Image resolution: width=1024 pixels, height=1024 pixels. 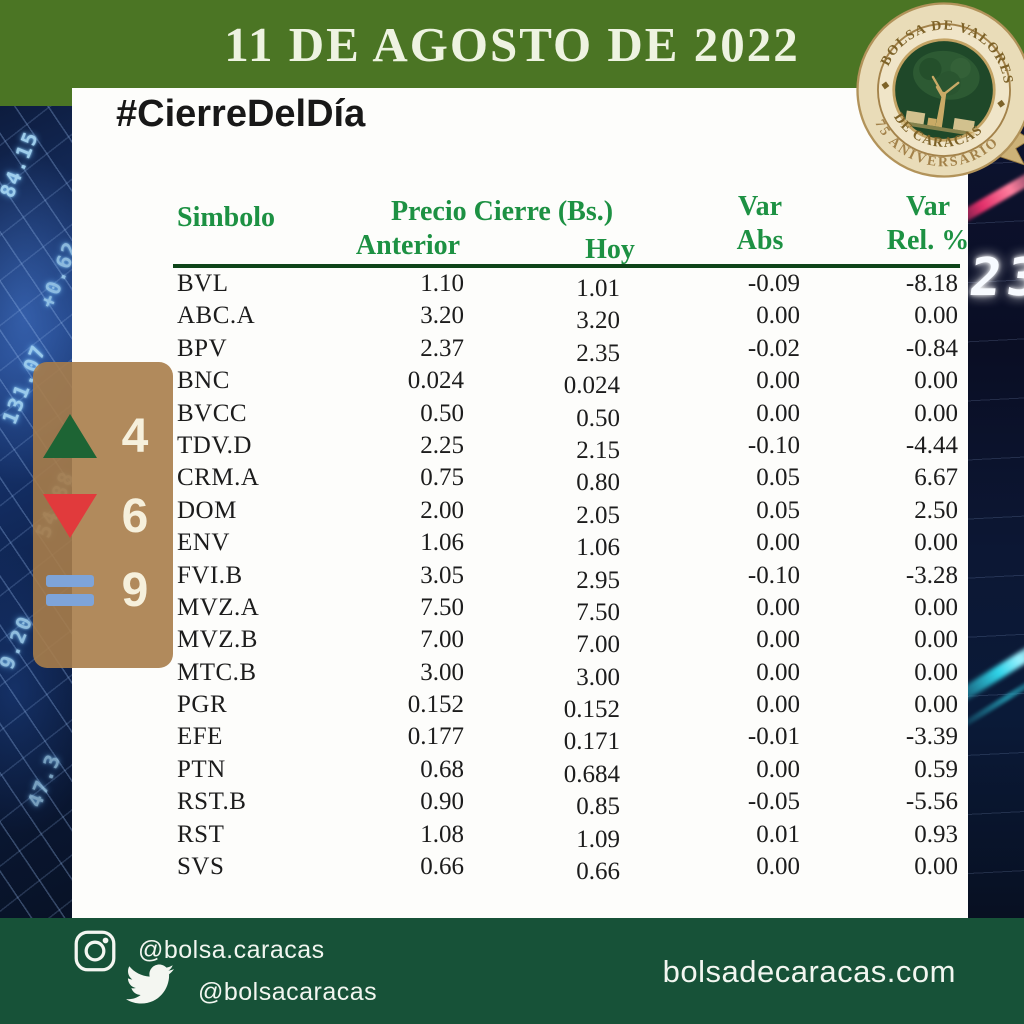 What do you see at coordinates (598, 612) in the screenshot?
I see `today-close-cell: 7.50` at bounding box center [598, 612].